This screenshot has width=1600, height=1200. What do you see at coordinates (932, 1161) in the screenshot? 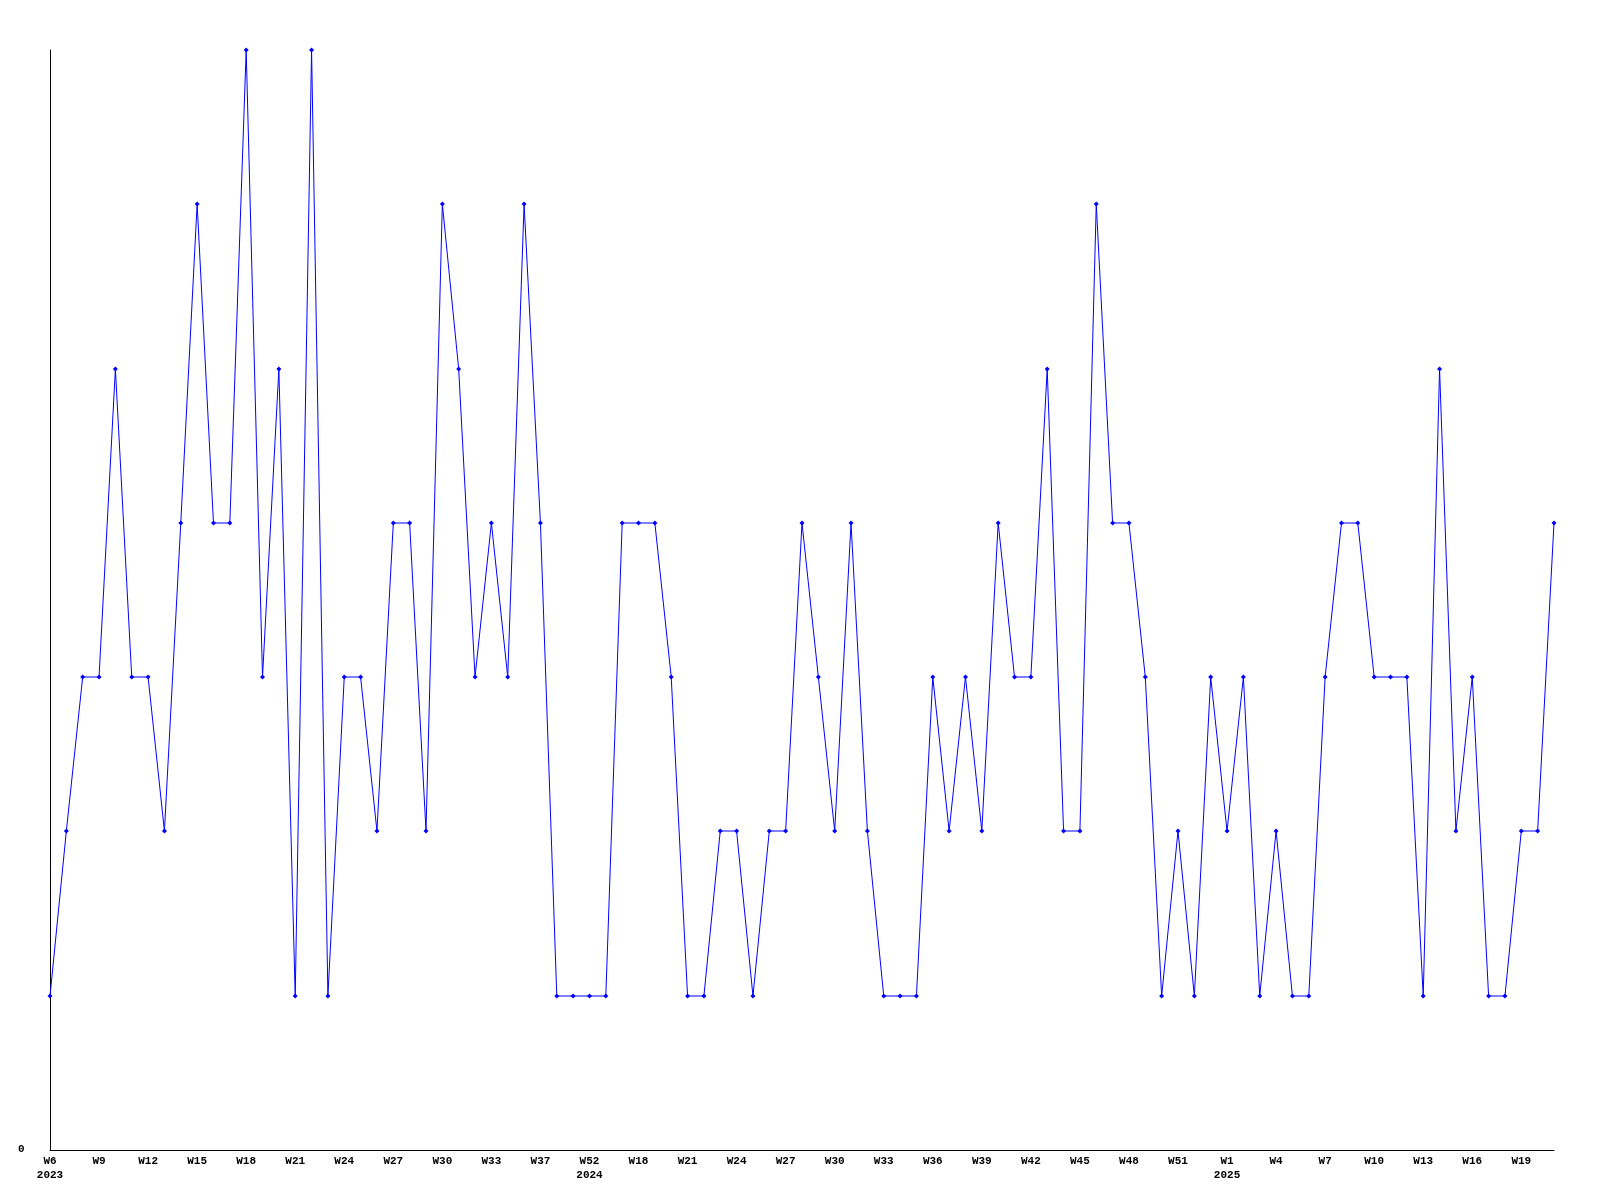
I see `x-tick-label: W36` at bounding box center [932, 1161].